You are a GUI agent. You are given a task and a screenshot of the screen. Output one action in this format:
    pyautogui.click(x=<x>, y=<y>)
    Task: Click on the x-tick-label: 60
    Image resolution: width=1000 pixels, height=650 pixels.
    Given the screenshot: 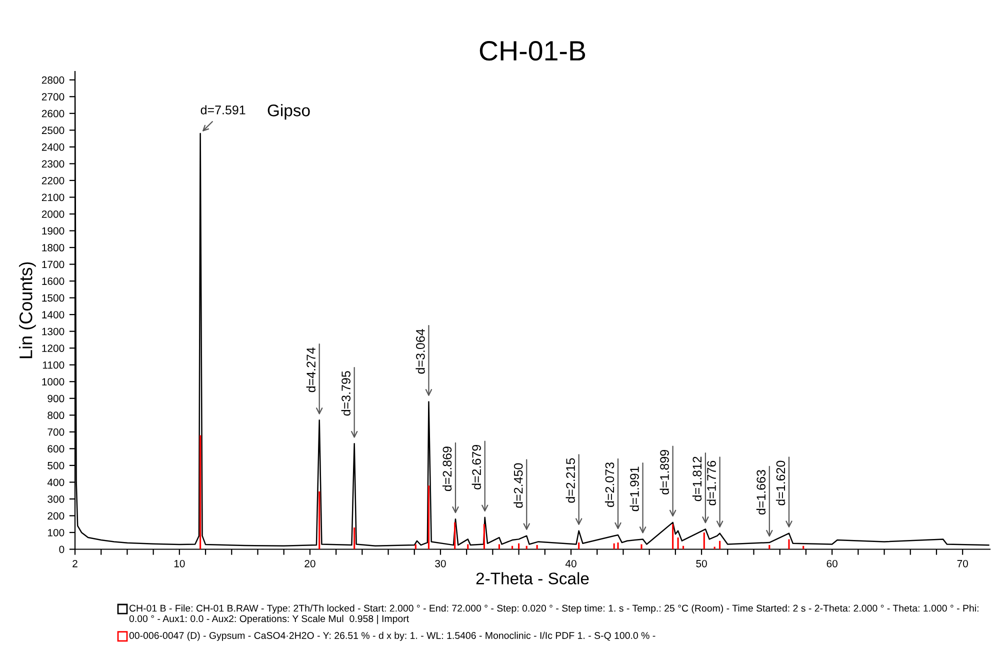 What is the action you would take?
    pyautogui.click(x=832, y=564)
    